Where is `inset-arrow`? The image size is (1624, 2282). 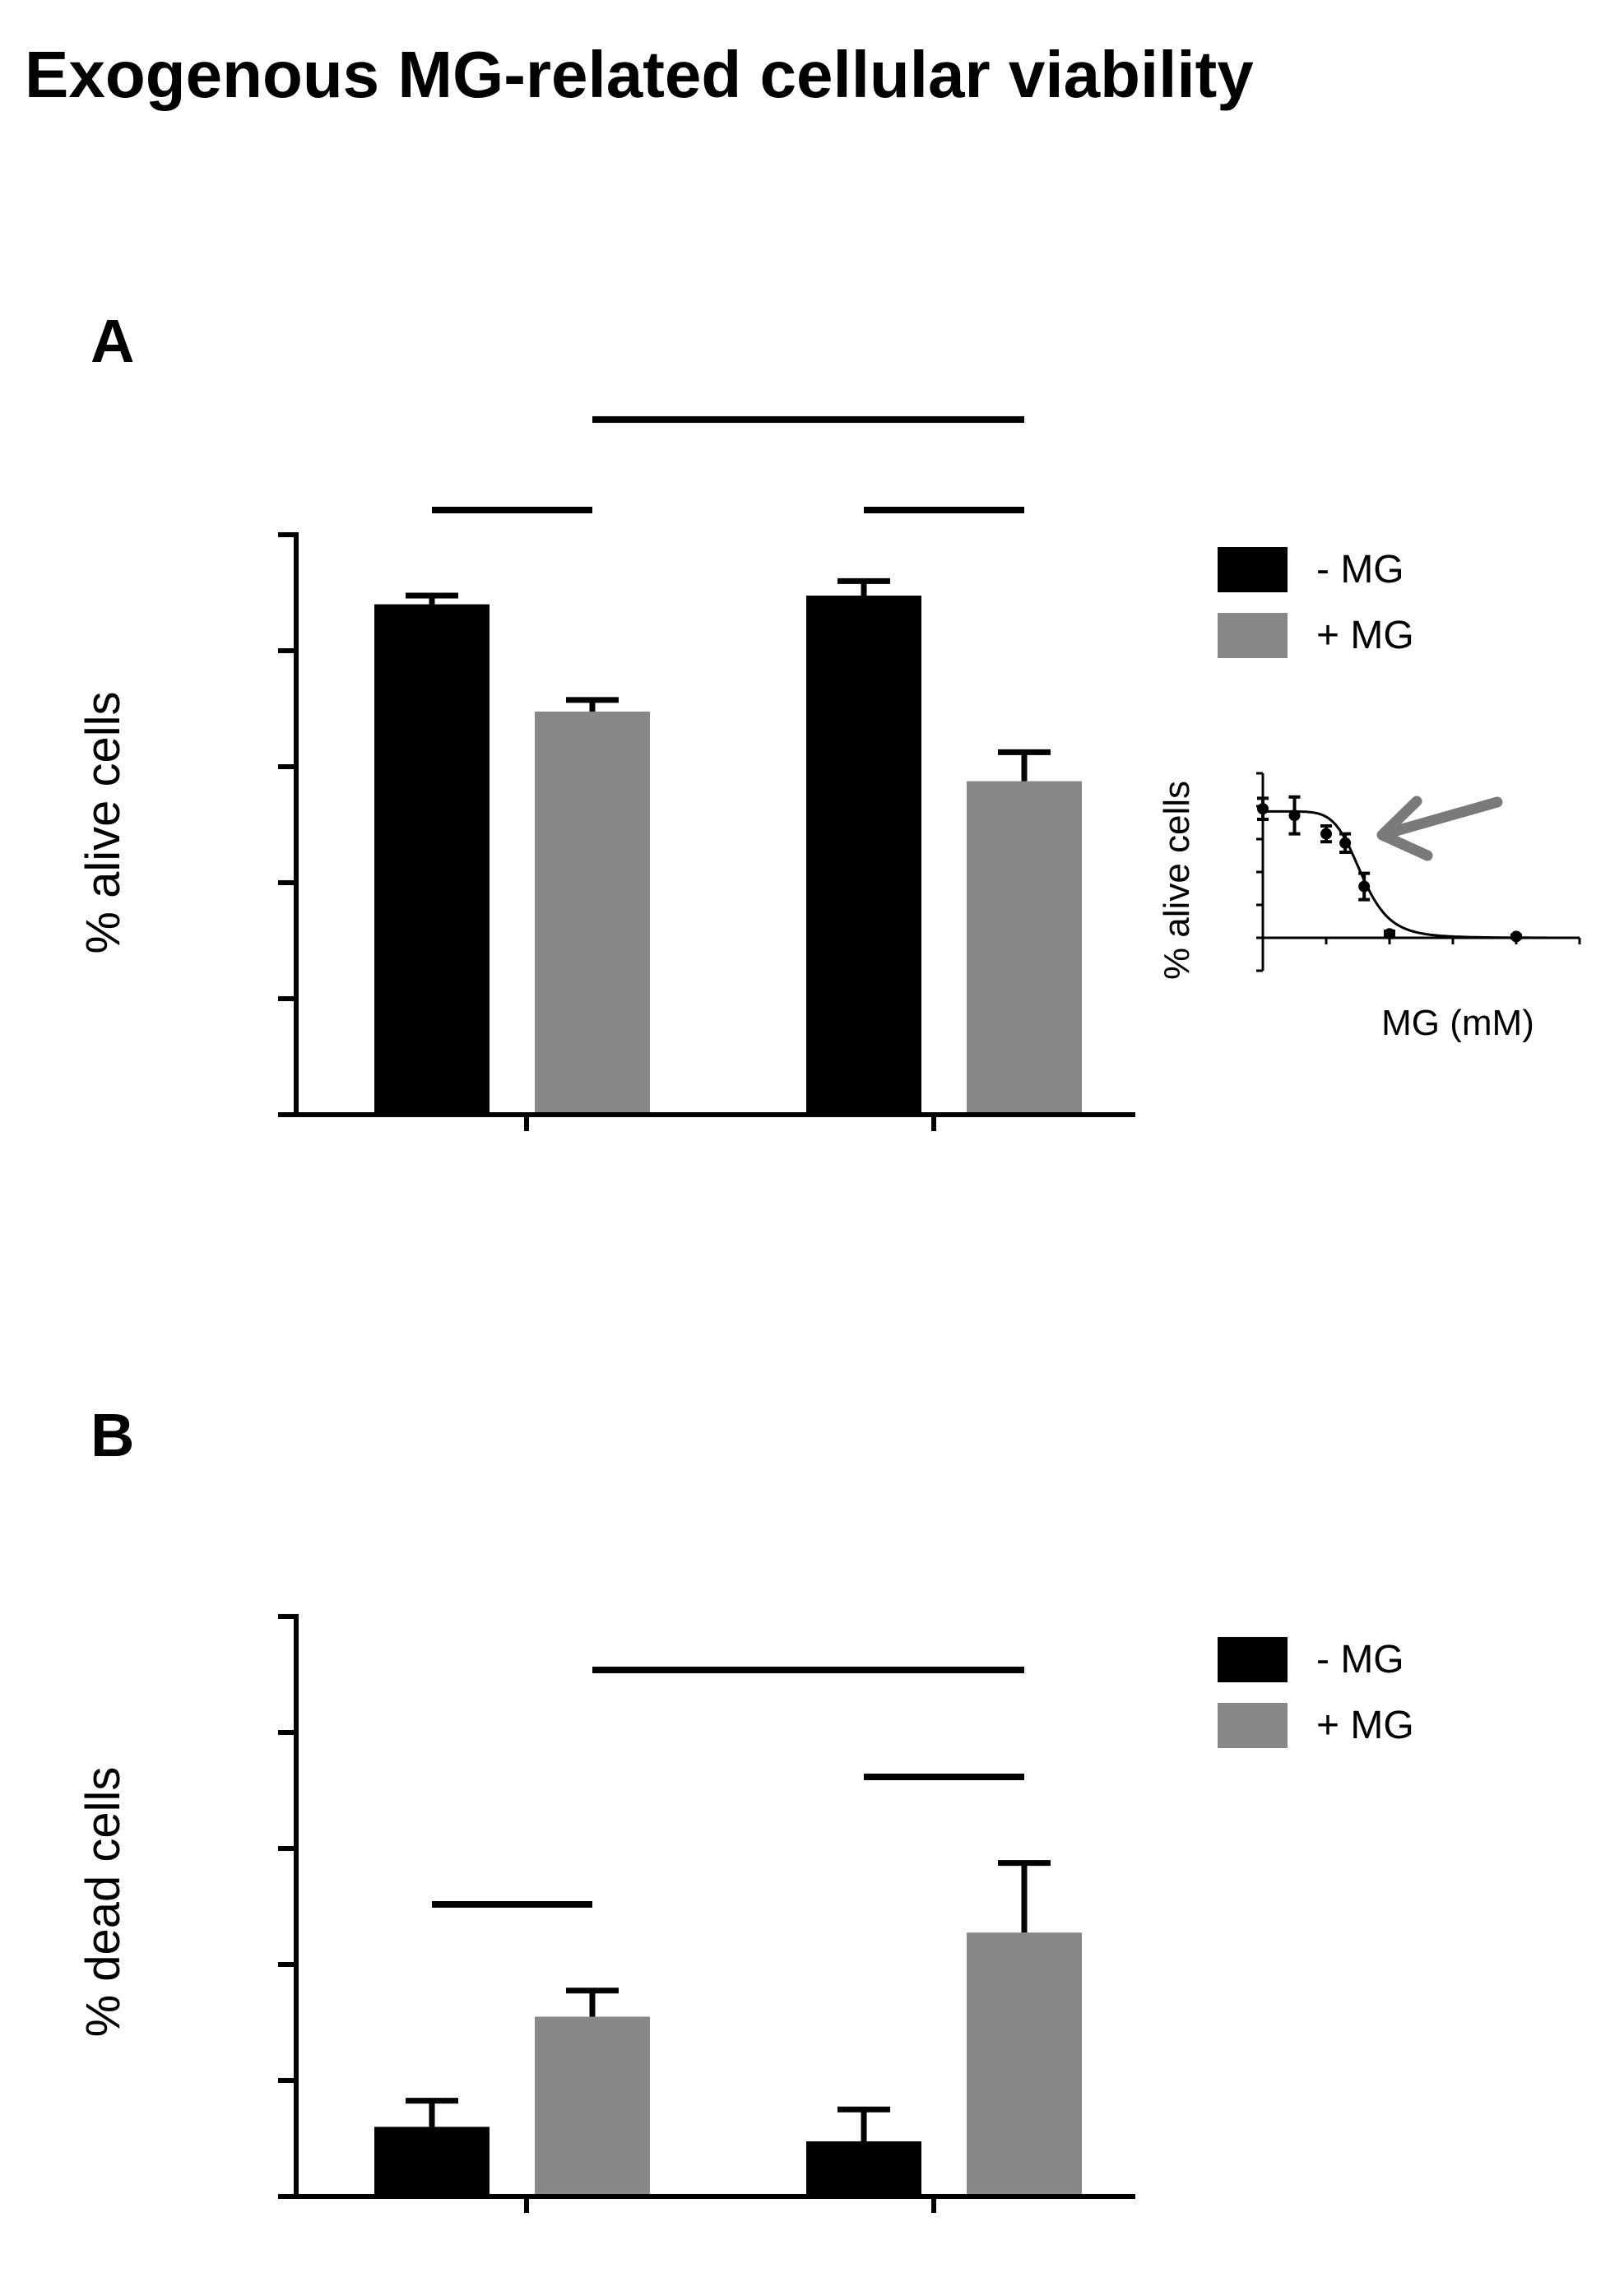
inset-arrow is located at coordinates (1439, 828).